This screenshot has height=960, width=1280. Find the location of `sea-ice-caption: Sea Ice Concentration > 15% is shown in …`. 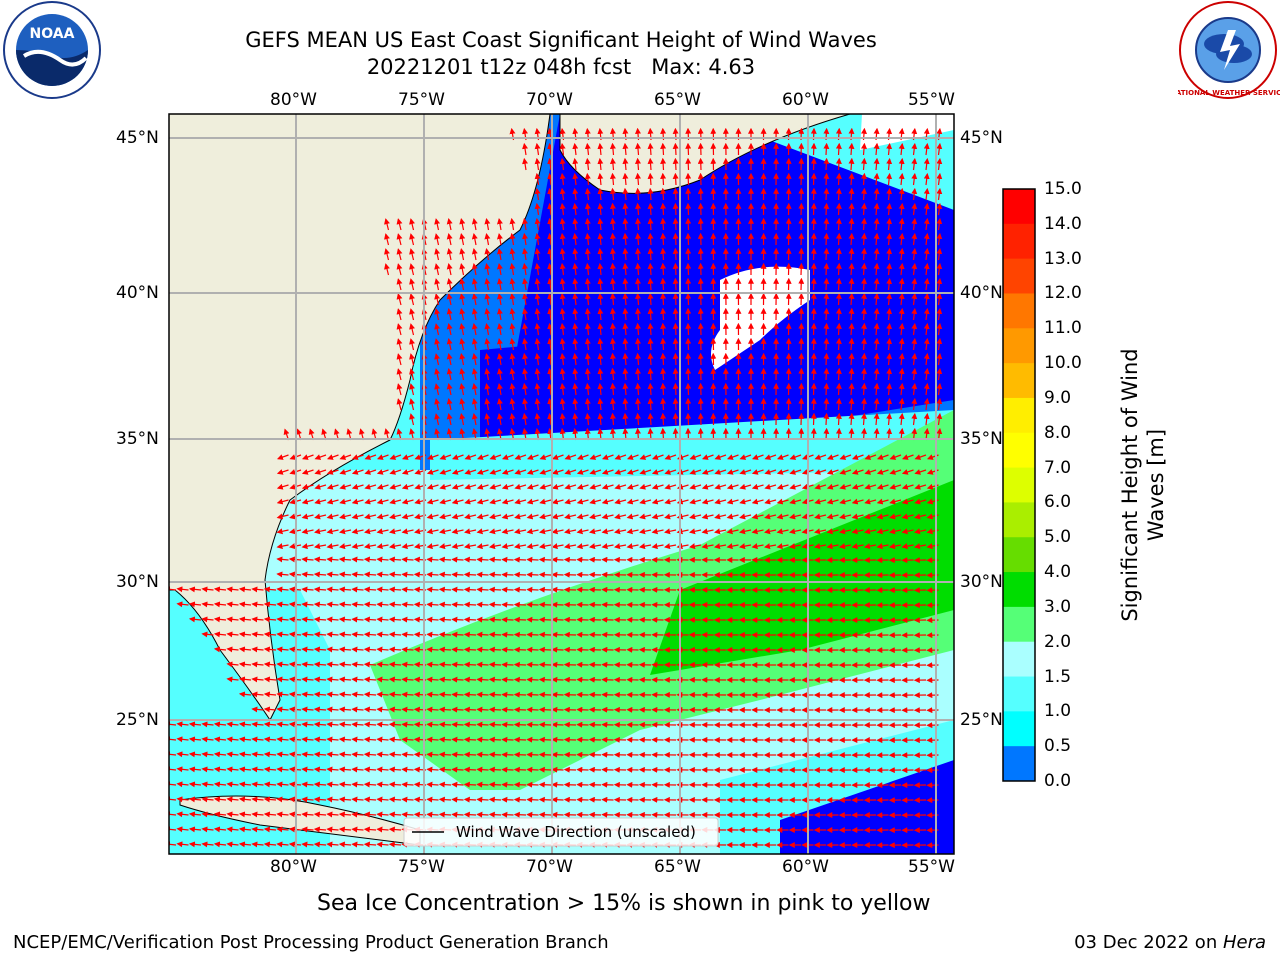

sea-ice-caption: Sea Ice Concentration > 15% is shown in … is located at coordinates (624, 903).